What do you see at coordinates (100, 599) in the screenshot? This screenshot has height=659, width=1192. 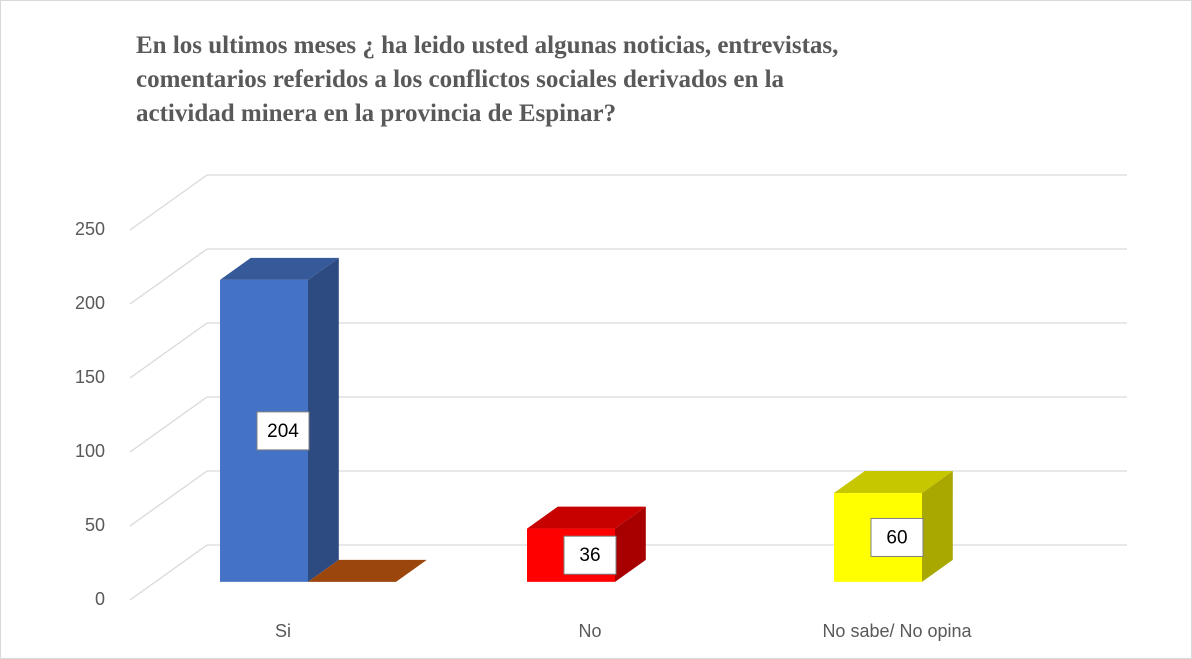 I see `y-tick-label: 0` at bounding box center [100, 599].